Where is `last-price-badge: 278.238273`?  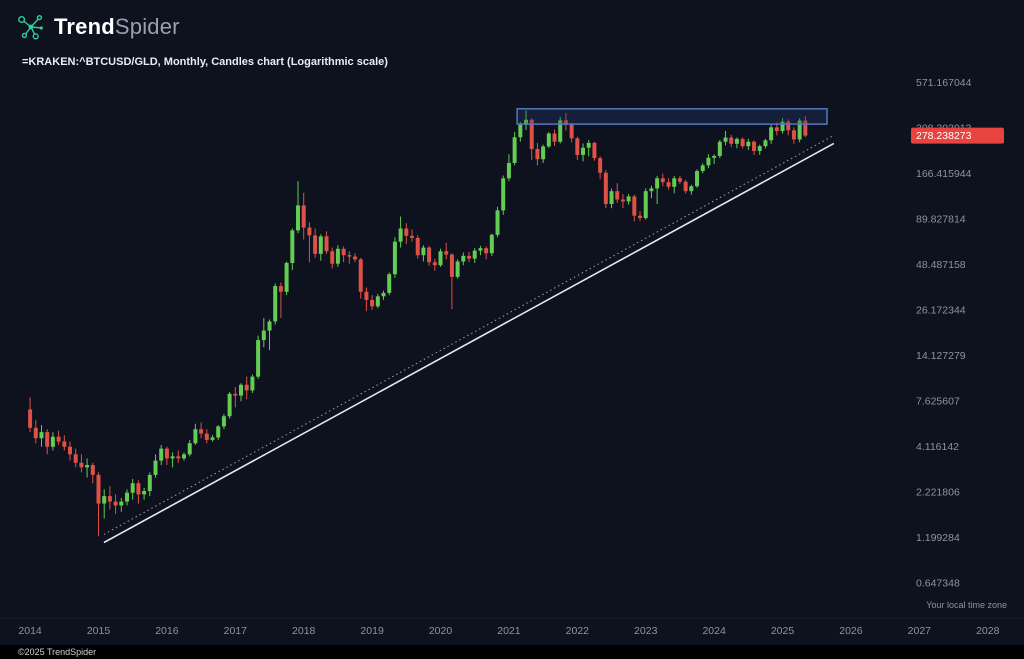 last-price-badge: 278.238273 is located at coordinates (957, 135).